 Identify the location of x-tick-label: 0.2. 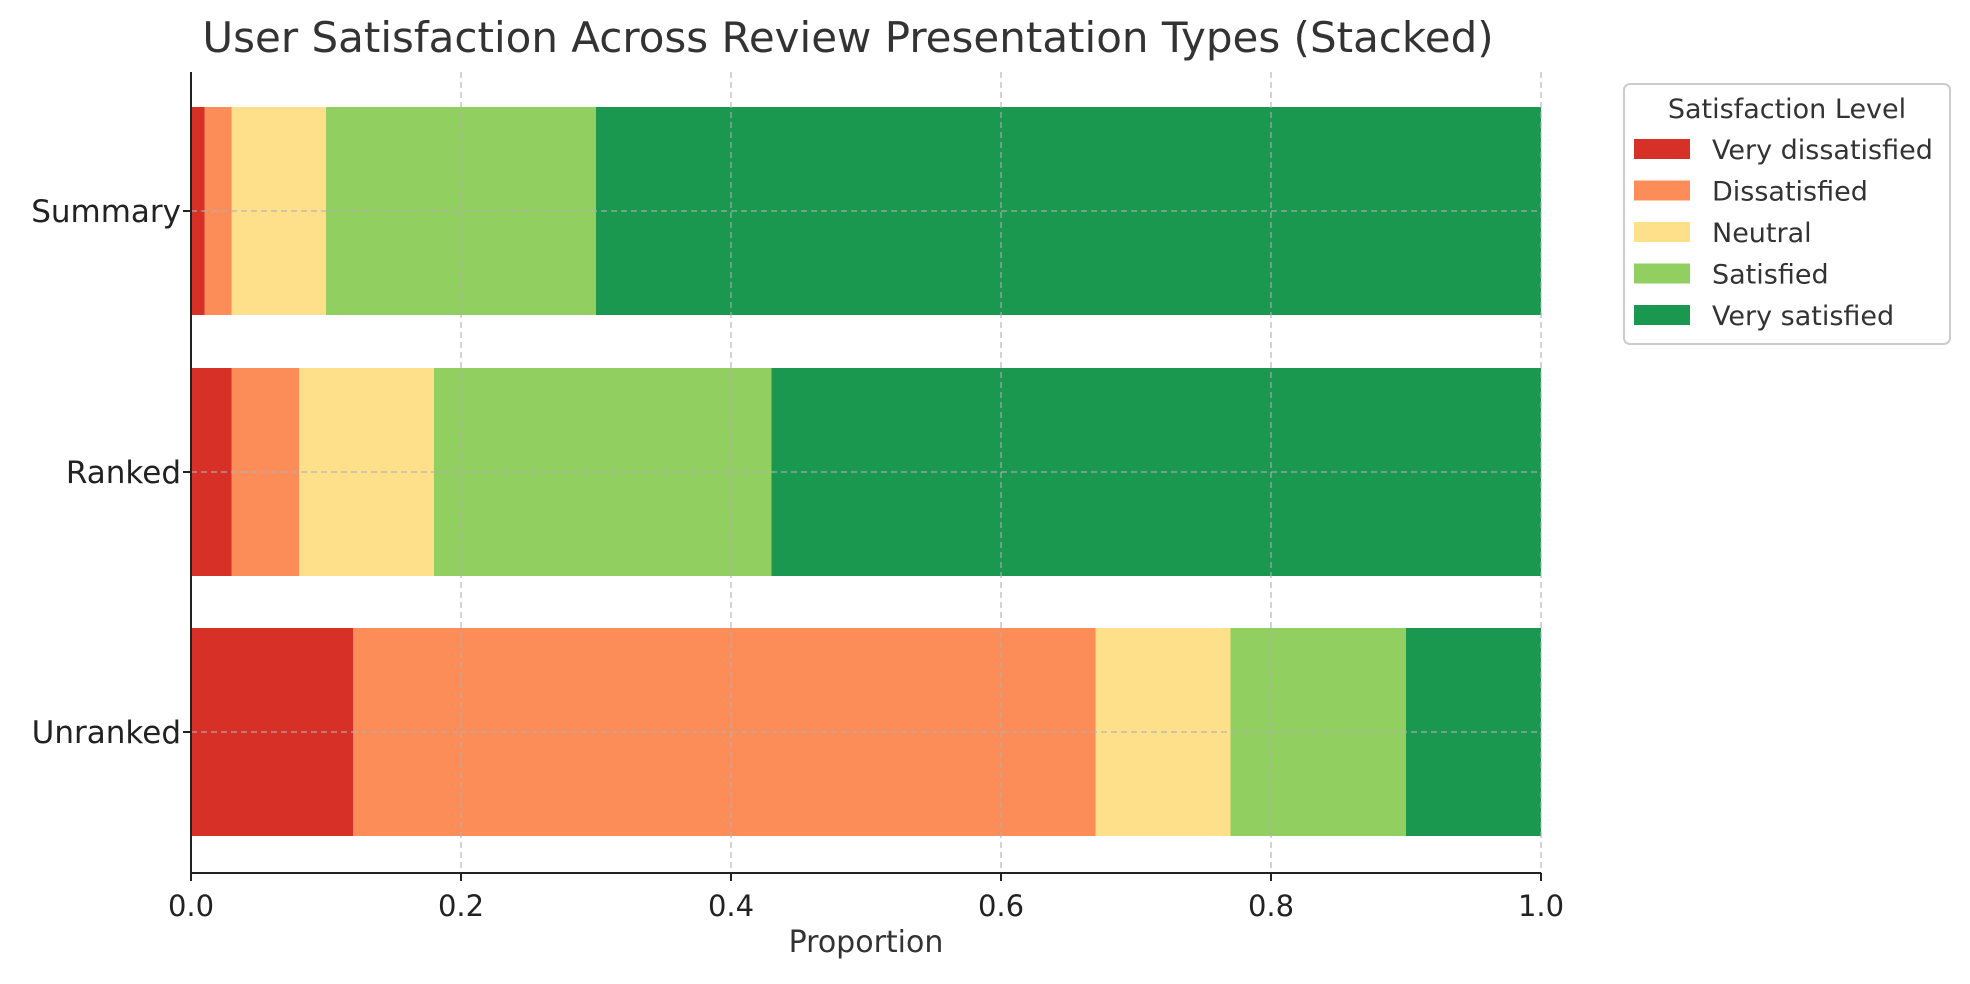
(461, 906).